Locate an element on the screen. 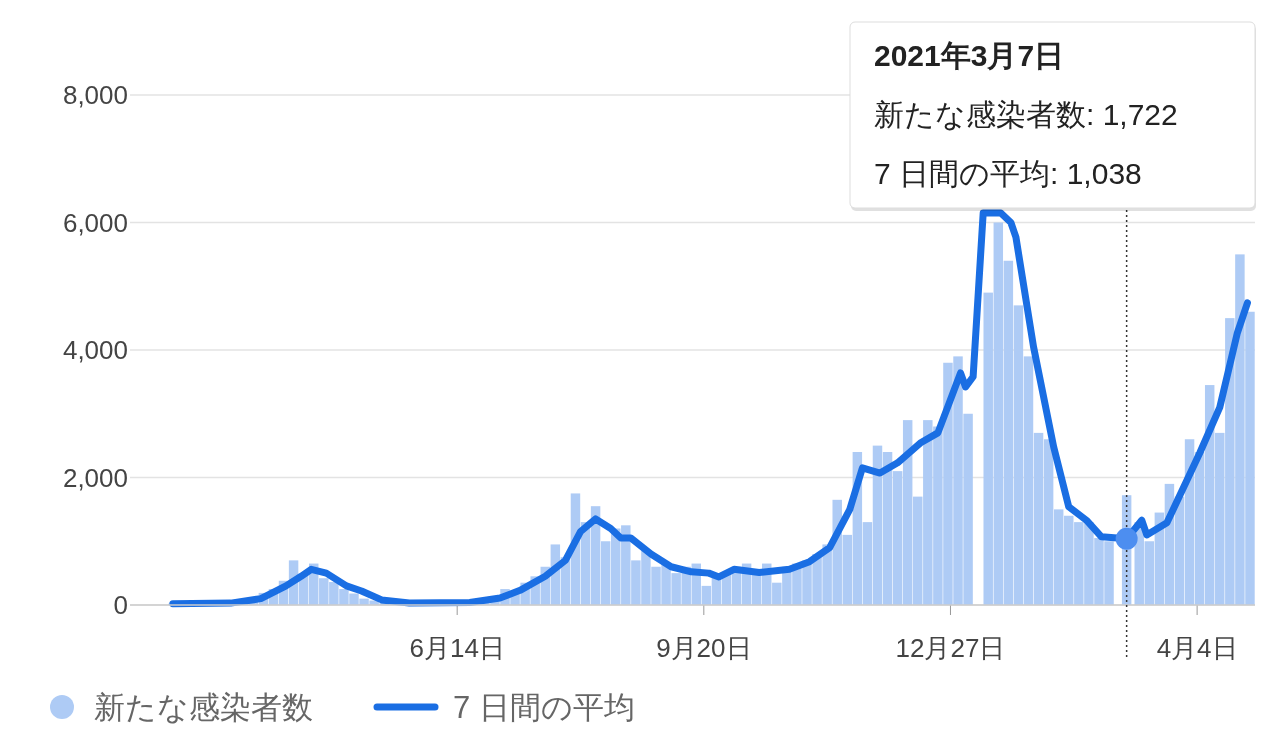  legend-label: 新たな感染者数 is located at coordinates (203, 707).